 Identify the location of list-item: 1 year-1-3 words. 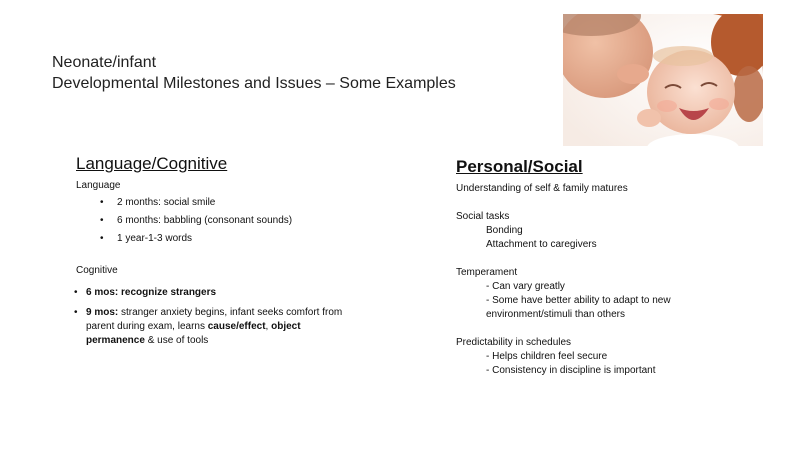
(236, 239).